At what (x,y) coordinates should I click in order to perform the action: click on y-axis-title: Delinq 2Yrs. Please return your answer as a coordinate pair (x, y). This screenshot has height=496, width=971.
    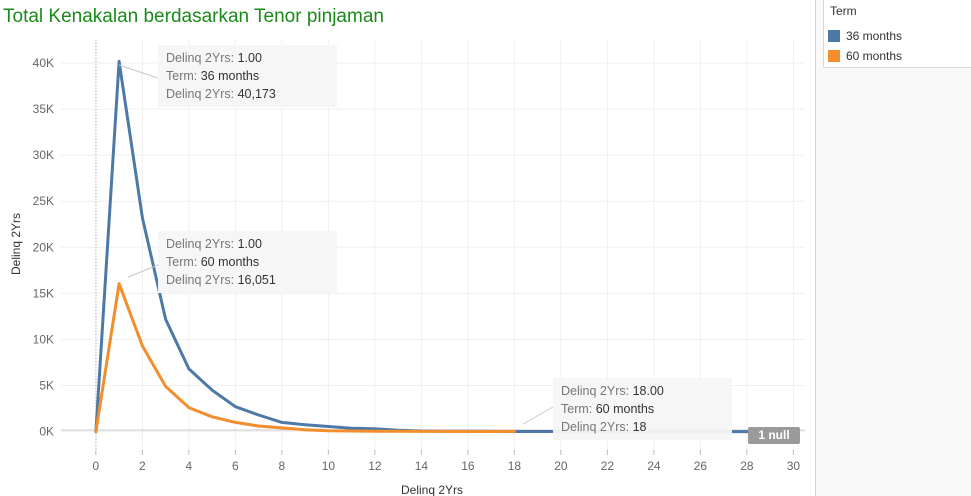
    Looking at the image, I should click on (16, 244).